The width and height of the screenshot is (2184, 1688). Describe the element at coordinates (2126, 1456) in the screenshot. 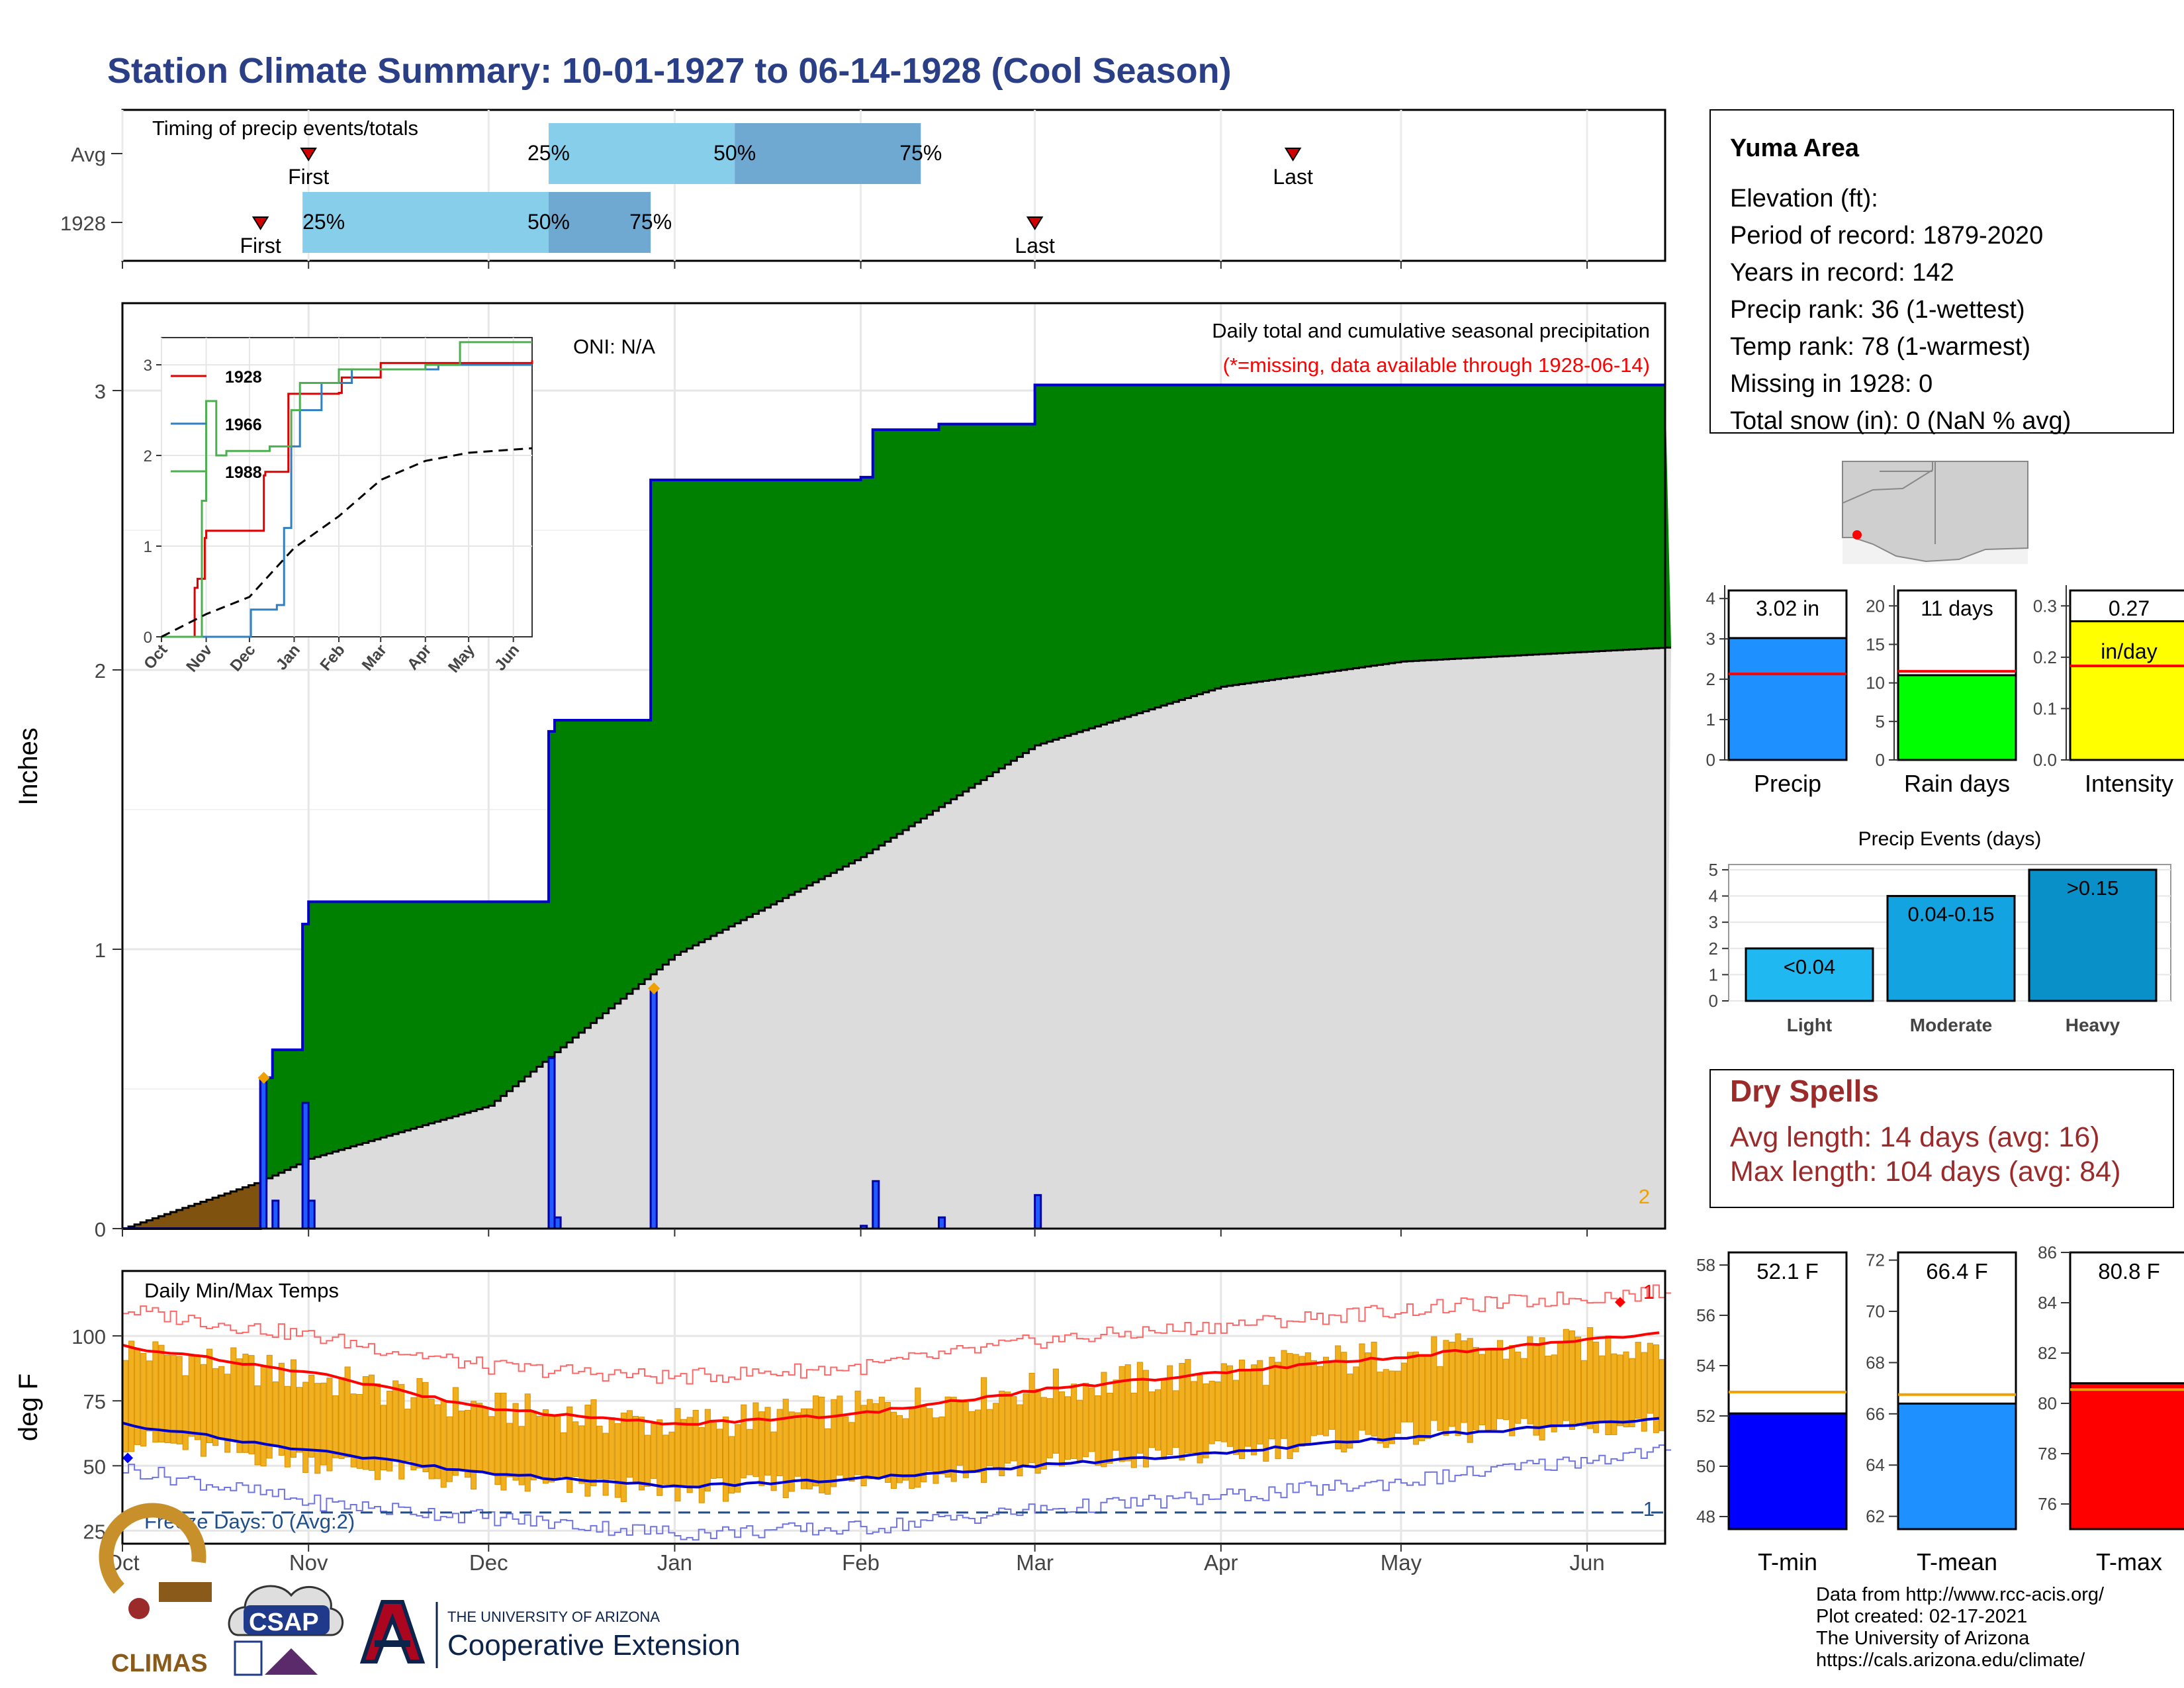

I see `temp-bar-t-max` at that location.